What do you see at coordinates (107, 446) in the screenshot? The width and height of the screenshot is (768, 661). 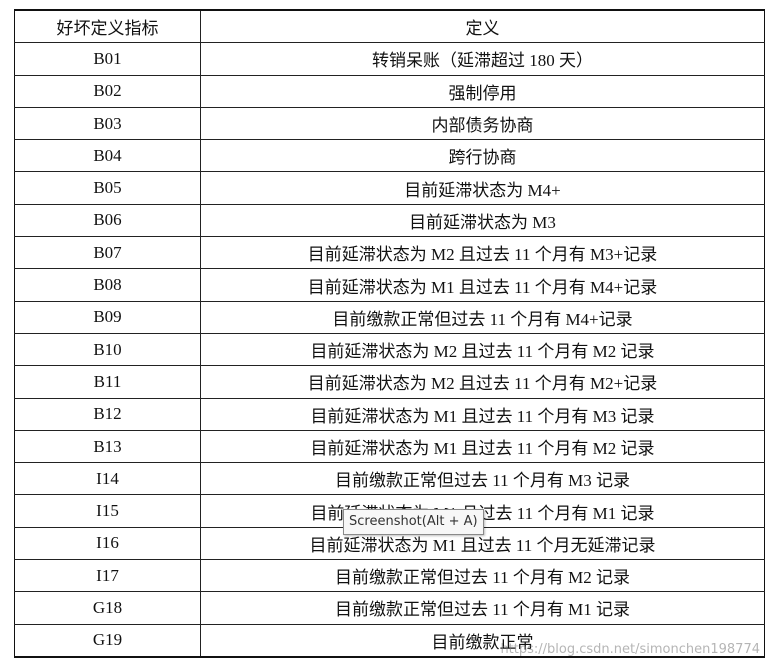 I see `indicator-code-cell: B13` at bounding box center [107, 446].